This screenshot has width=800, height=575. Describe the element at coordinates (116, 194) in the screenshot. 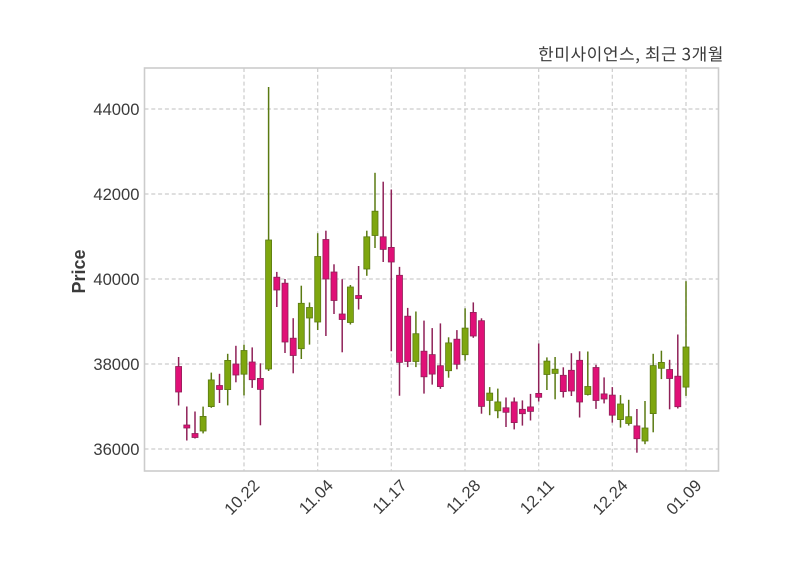

I see `svg-text: 42000` at that location.